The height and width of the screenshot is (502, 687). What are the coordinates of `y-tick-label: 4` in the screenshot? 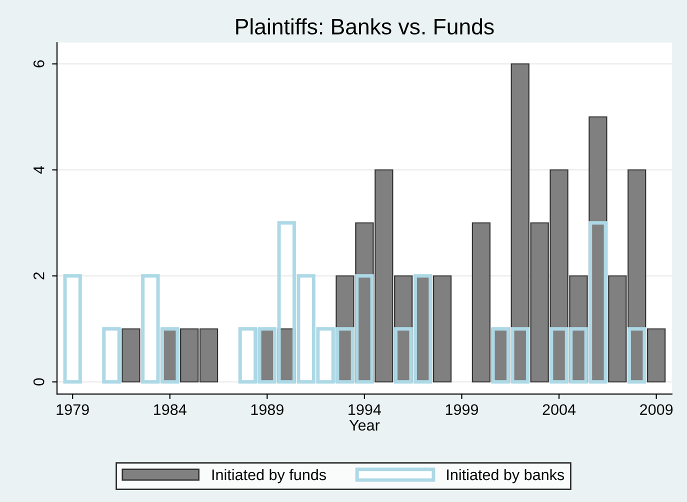 It's located at (39, 170).